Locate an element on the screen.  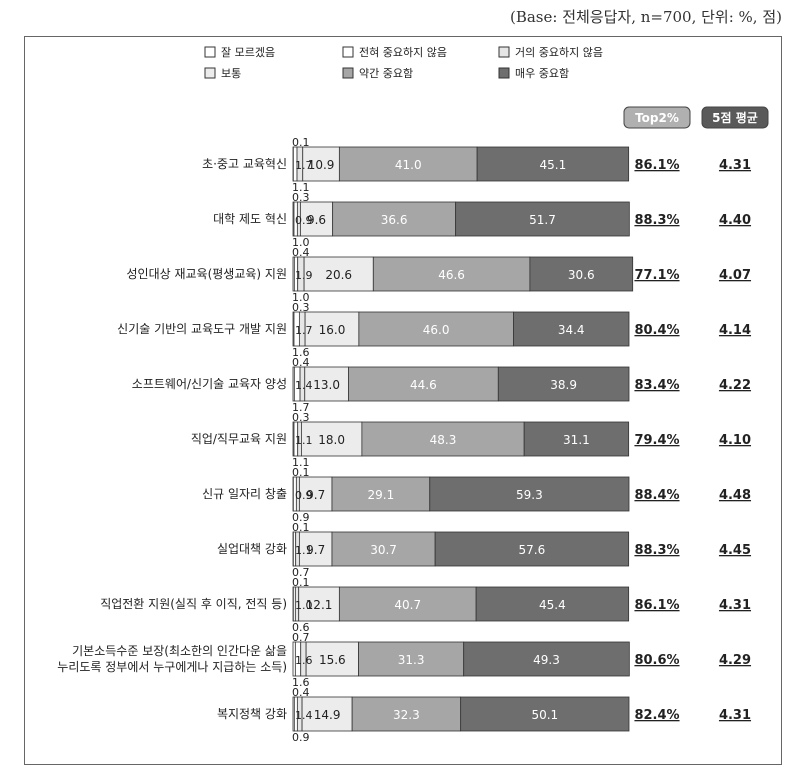
data-label: 41.0 is located at coordinates (408, 165).